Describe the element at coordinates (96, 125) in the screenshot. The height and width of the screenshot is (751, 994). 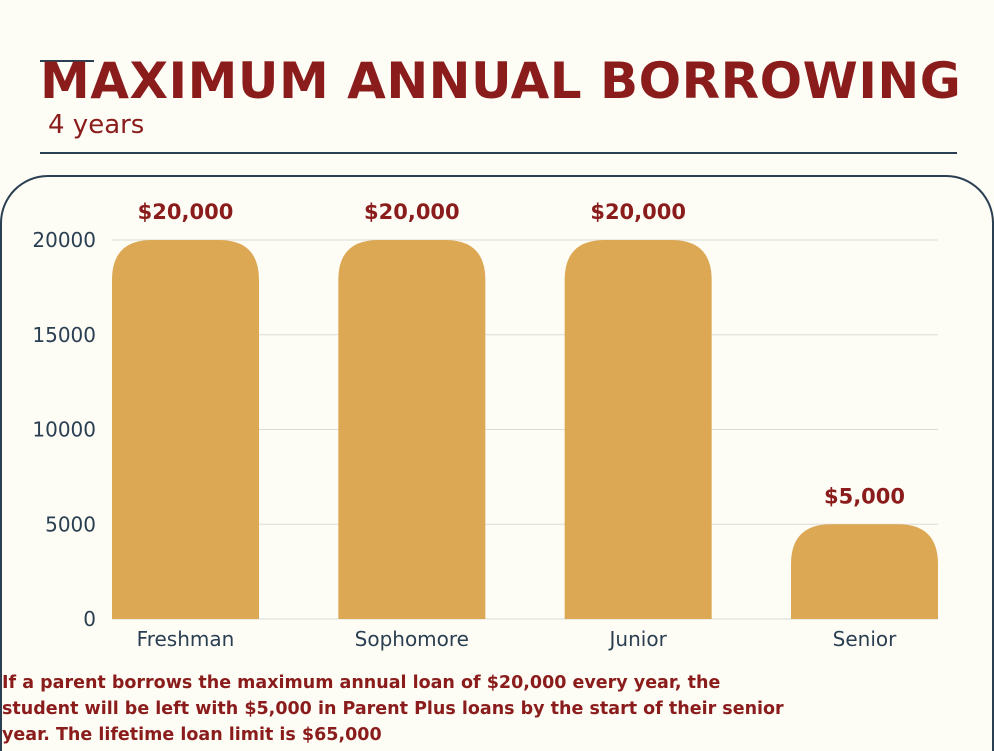
I see `page-subtitle: 4 years` at that location.